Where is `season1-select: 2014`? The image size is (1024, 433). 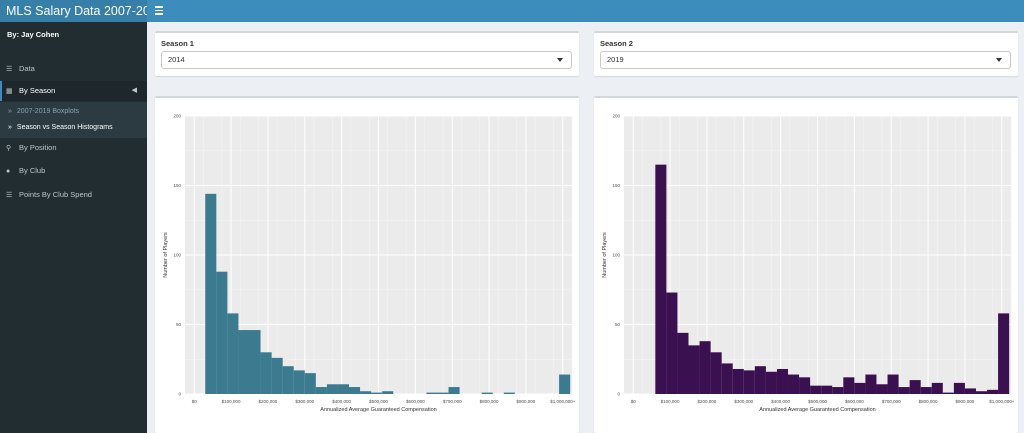 season1-select: 2014 is located at coordinates (366, 60).